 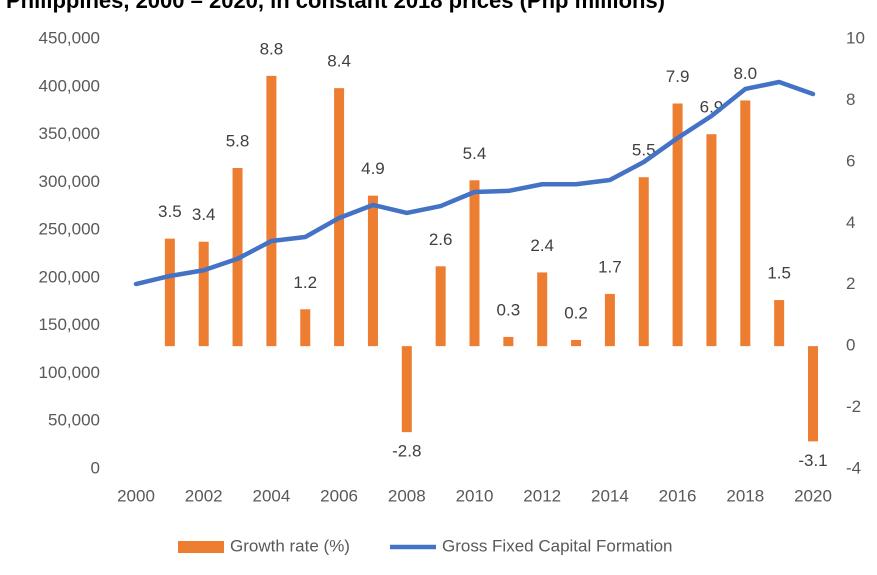 What do you see at coordinates (853, 467) in the screenshot?
I see `y2-tick-label: -4` at bounding box center [853, 467].